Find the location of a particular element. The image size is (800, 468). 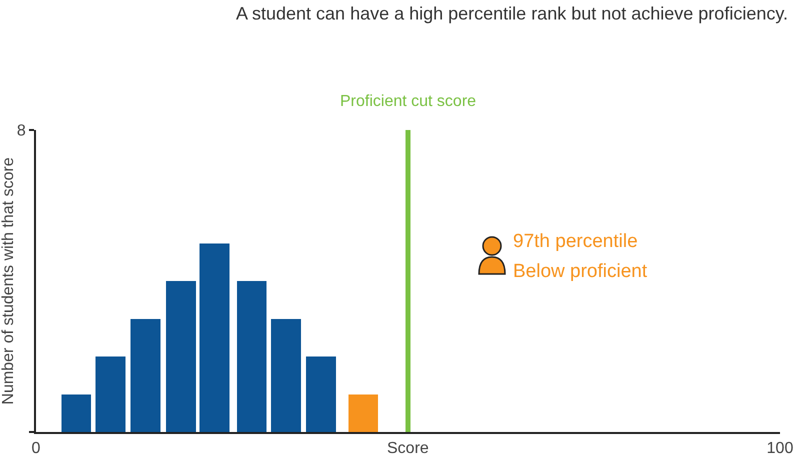

ref-line-label: Proficient cut score is located at coordinates (408, 101).